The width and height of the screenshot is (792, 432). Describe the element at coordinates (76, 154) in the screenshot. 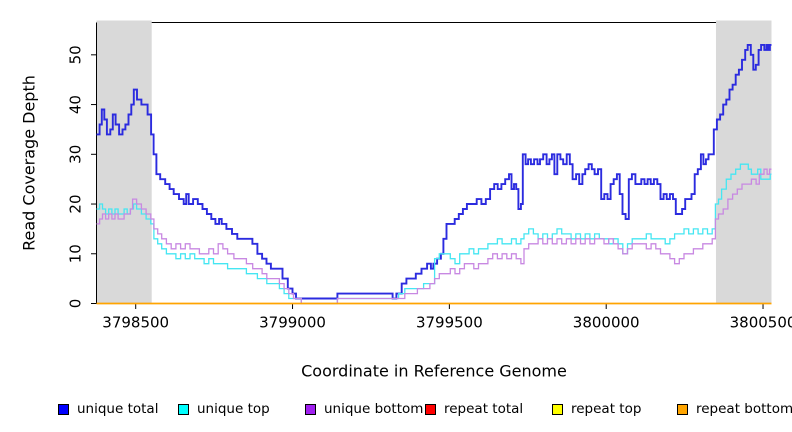

I see `y-axis-tick-label: 30` at that location.